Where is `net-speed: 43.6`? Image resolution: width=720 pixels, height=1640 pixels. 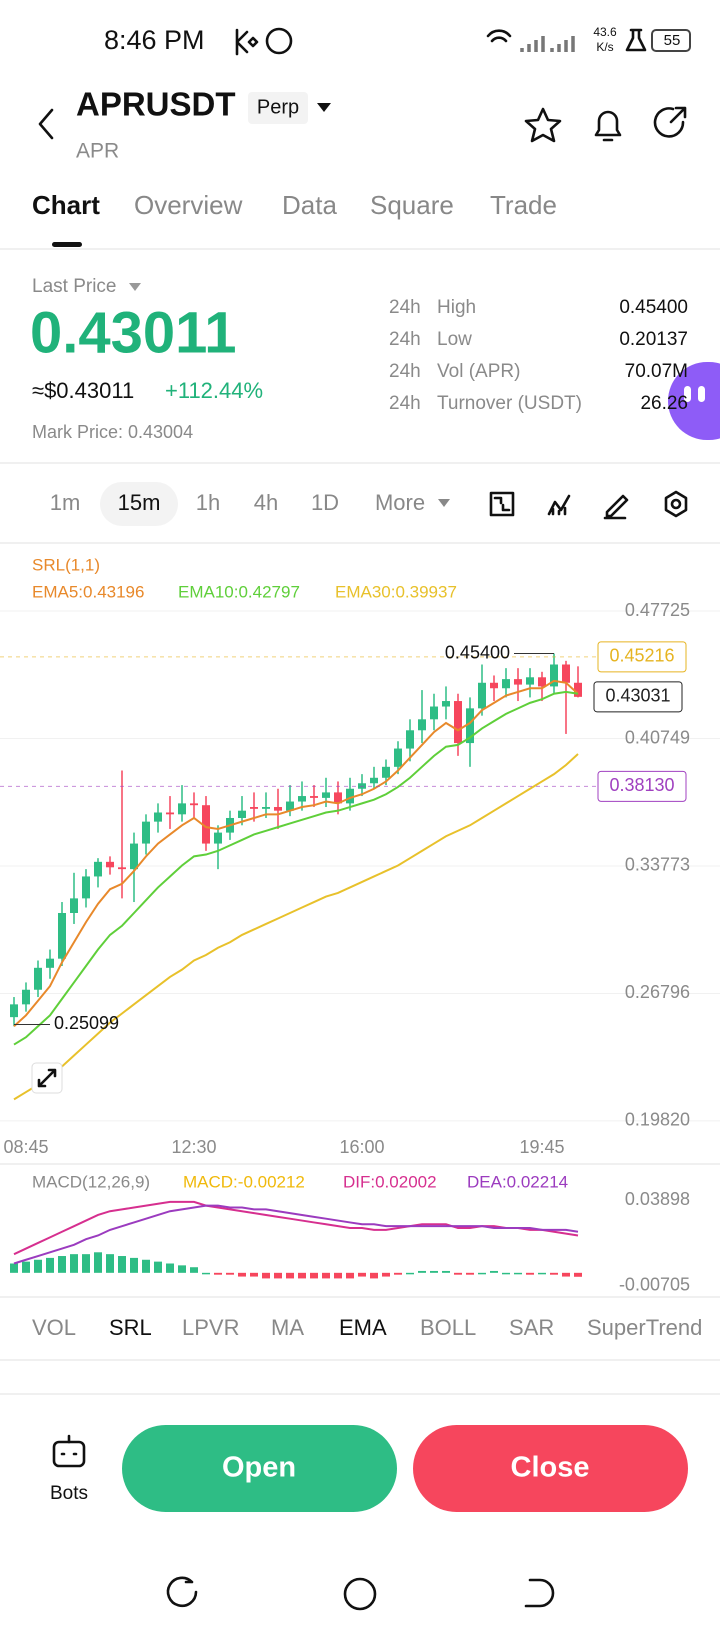 net-speed: 43.6 is located at coordinates (605, 32).